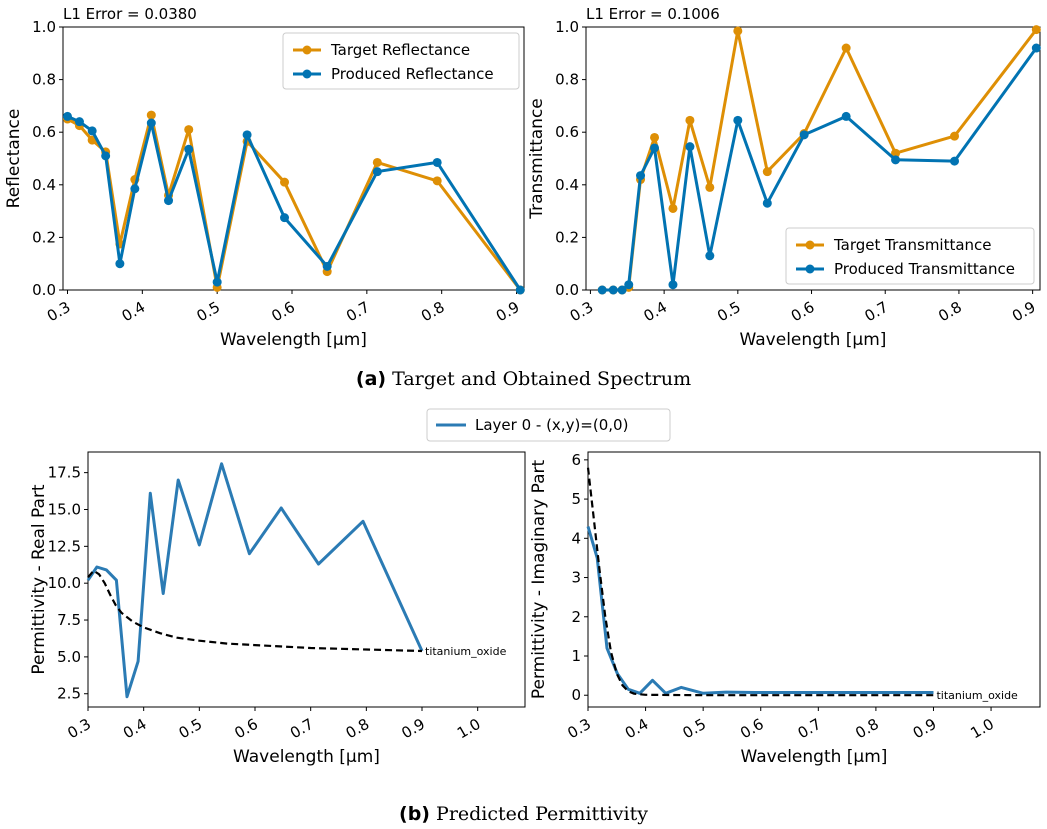 The image size is (1047, 829). Describe the element at coordinates (576, 578) in the screenshot. I see `y-tick-label: 3` at that location.